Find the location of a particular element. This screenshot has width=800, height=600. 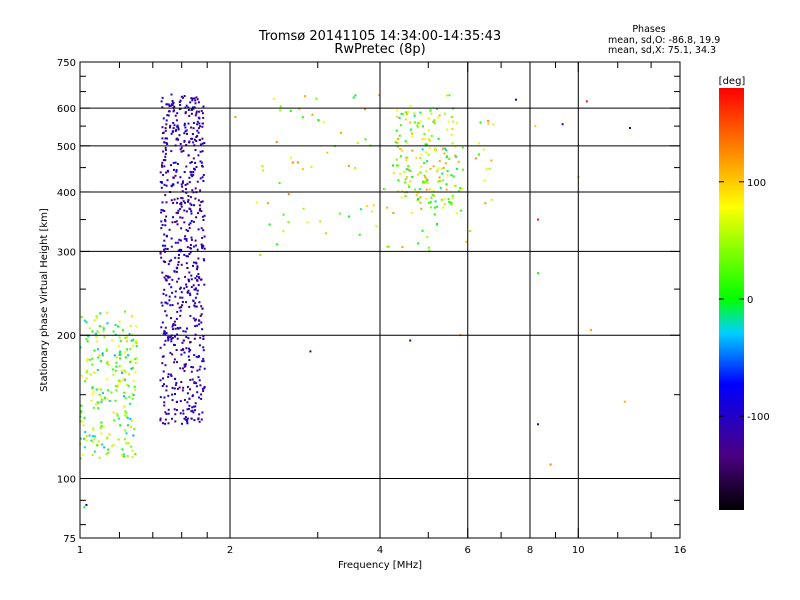

colorbar-tick-label: -100 is located at coordinates (758, 417).